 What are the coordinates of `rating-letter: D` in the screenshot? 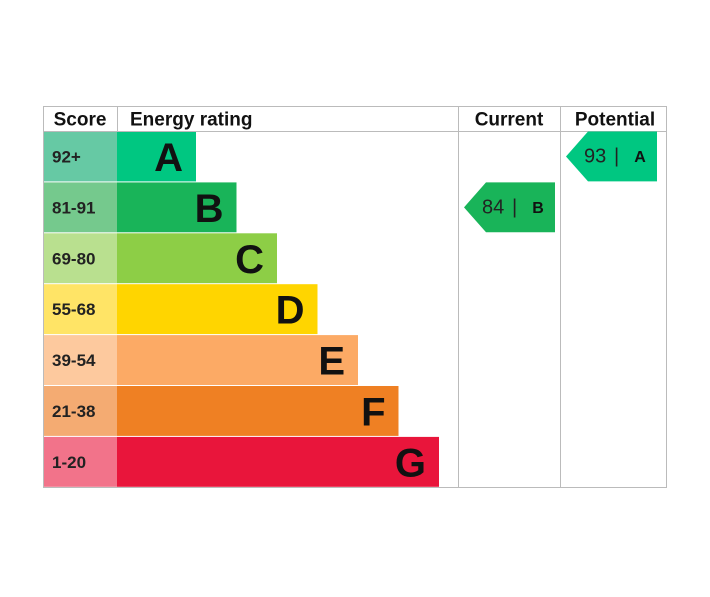 It's located at (290, 311).